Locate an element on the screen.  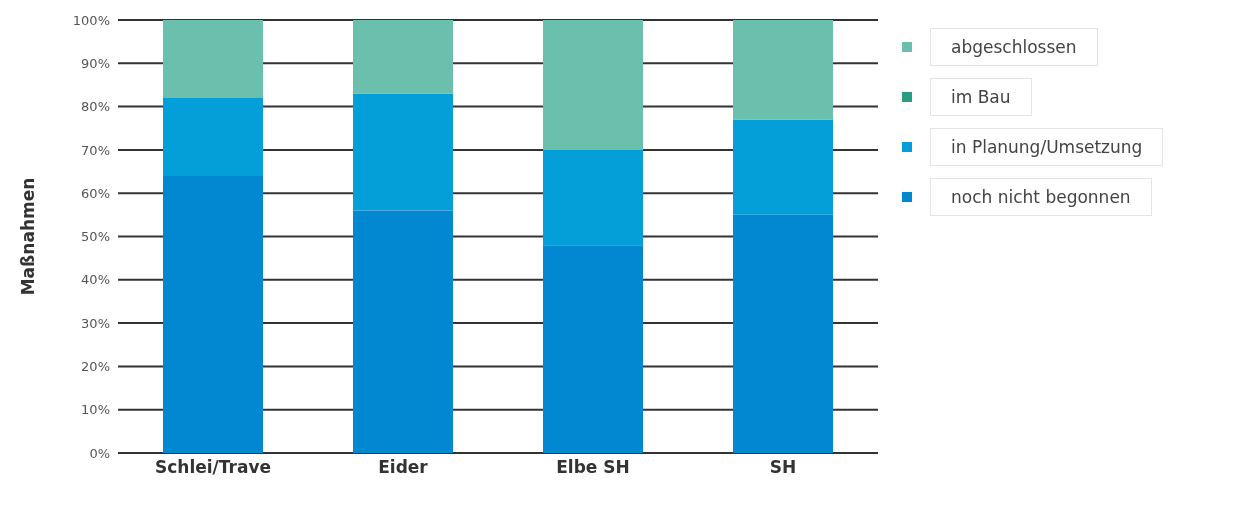
y-tick-label: 20% is located at coordinates (95, 367).